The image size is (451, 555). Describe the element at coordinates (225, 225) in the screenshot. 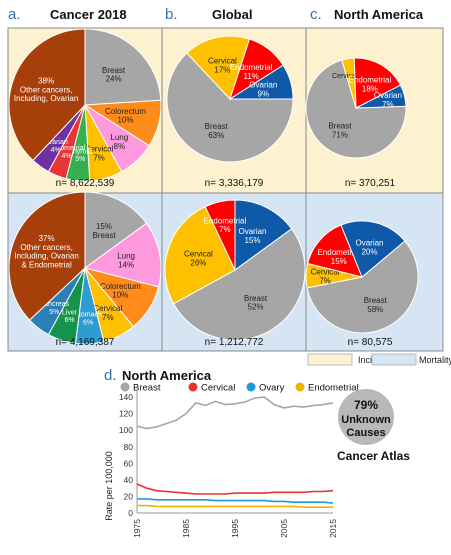

I see `slice-label-endometrial: Endometrial 7%` at that location.